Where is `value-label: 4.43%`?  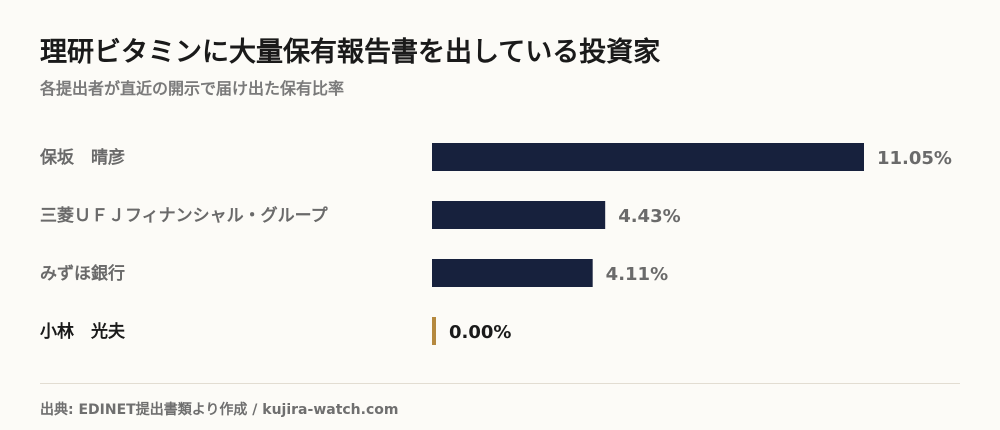
value-label: 4.43% is located at coordinates (649, 216).